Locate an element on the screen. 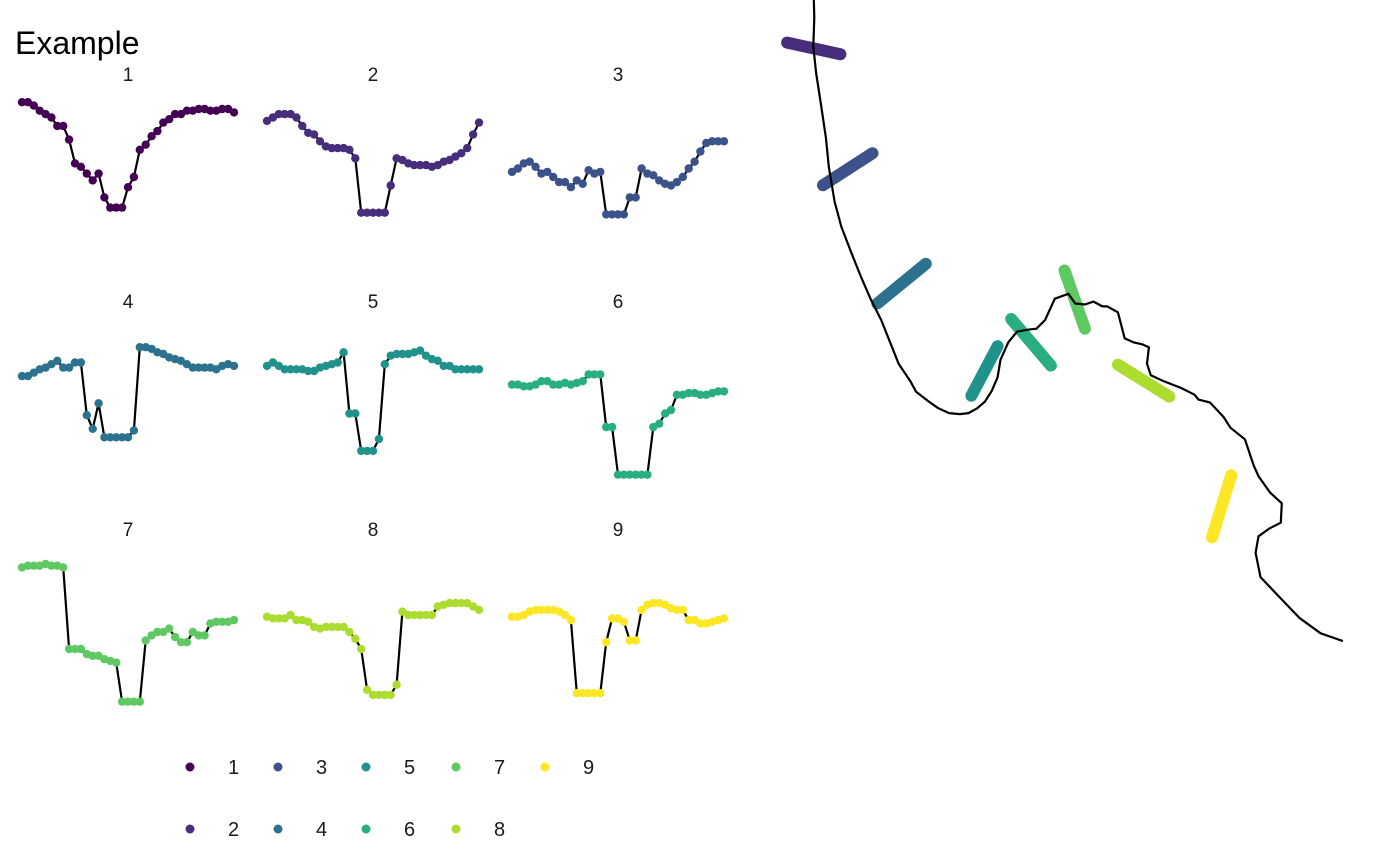 This screenshot has width=1400, height=865. facet-panel-1: 1 is located at coordinates (128, 138).